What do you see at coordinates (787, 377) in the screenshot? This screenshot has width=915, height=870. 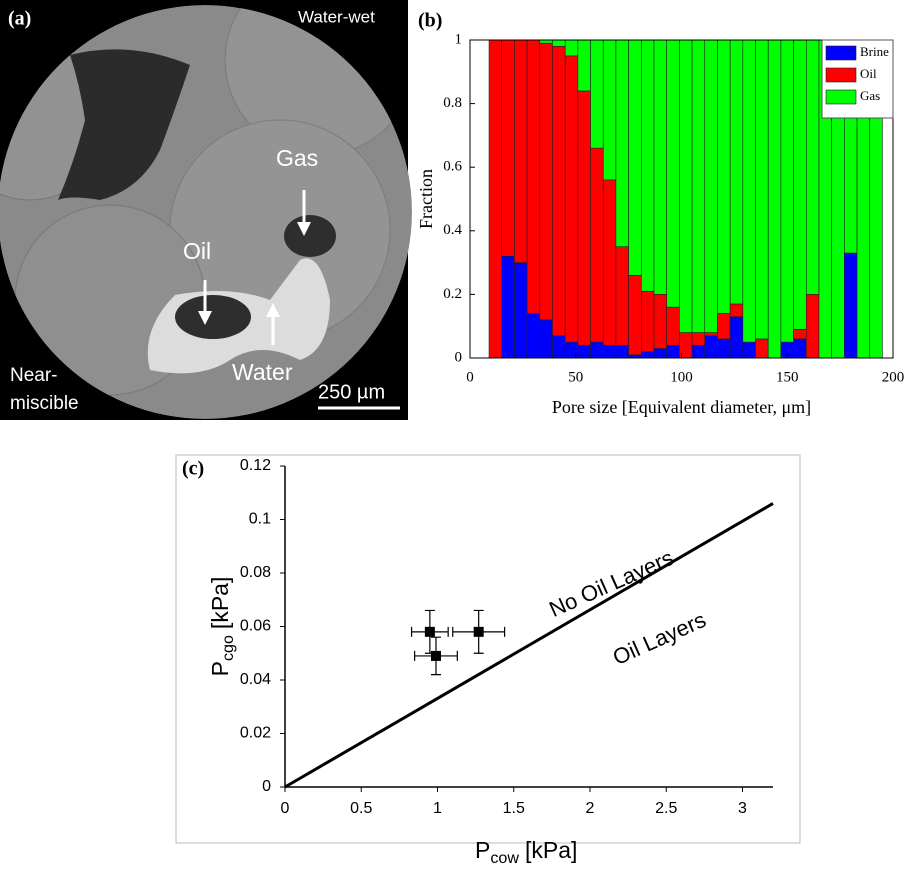 I see `x-tick-label: 150` at bounding box center [787, 377].